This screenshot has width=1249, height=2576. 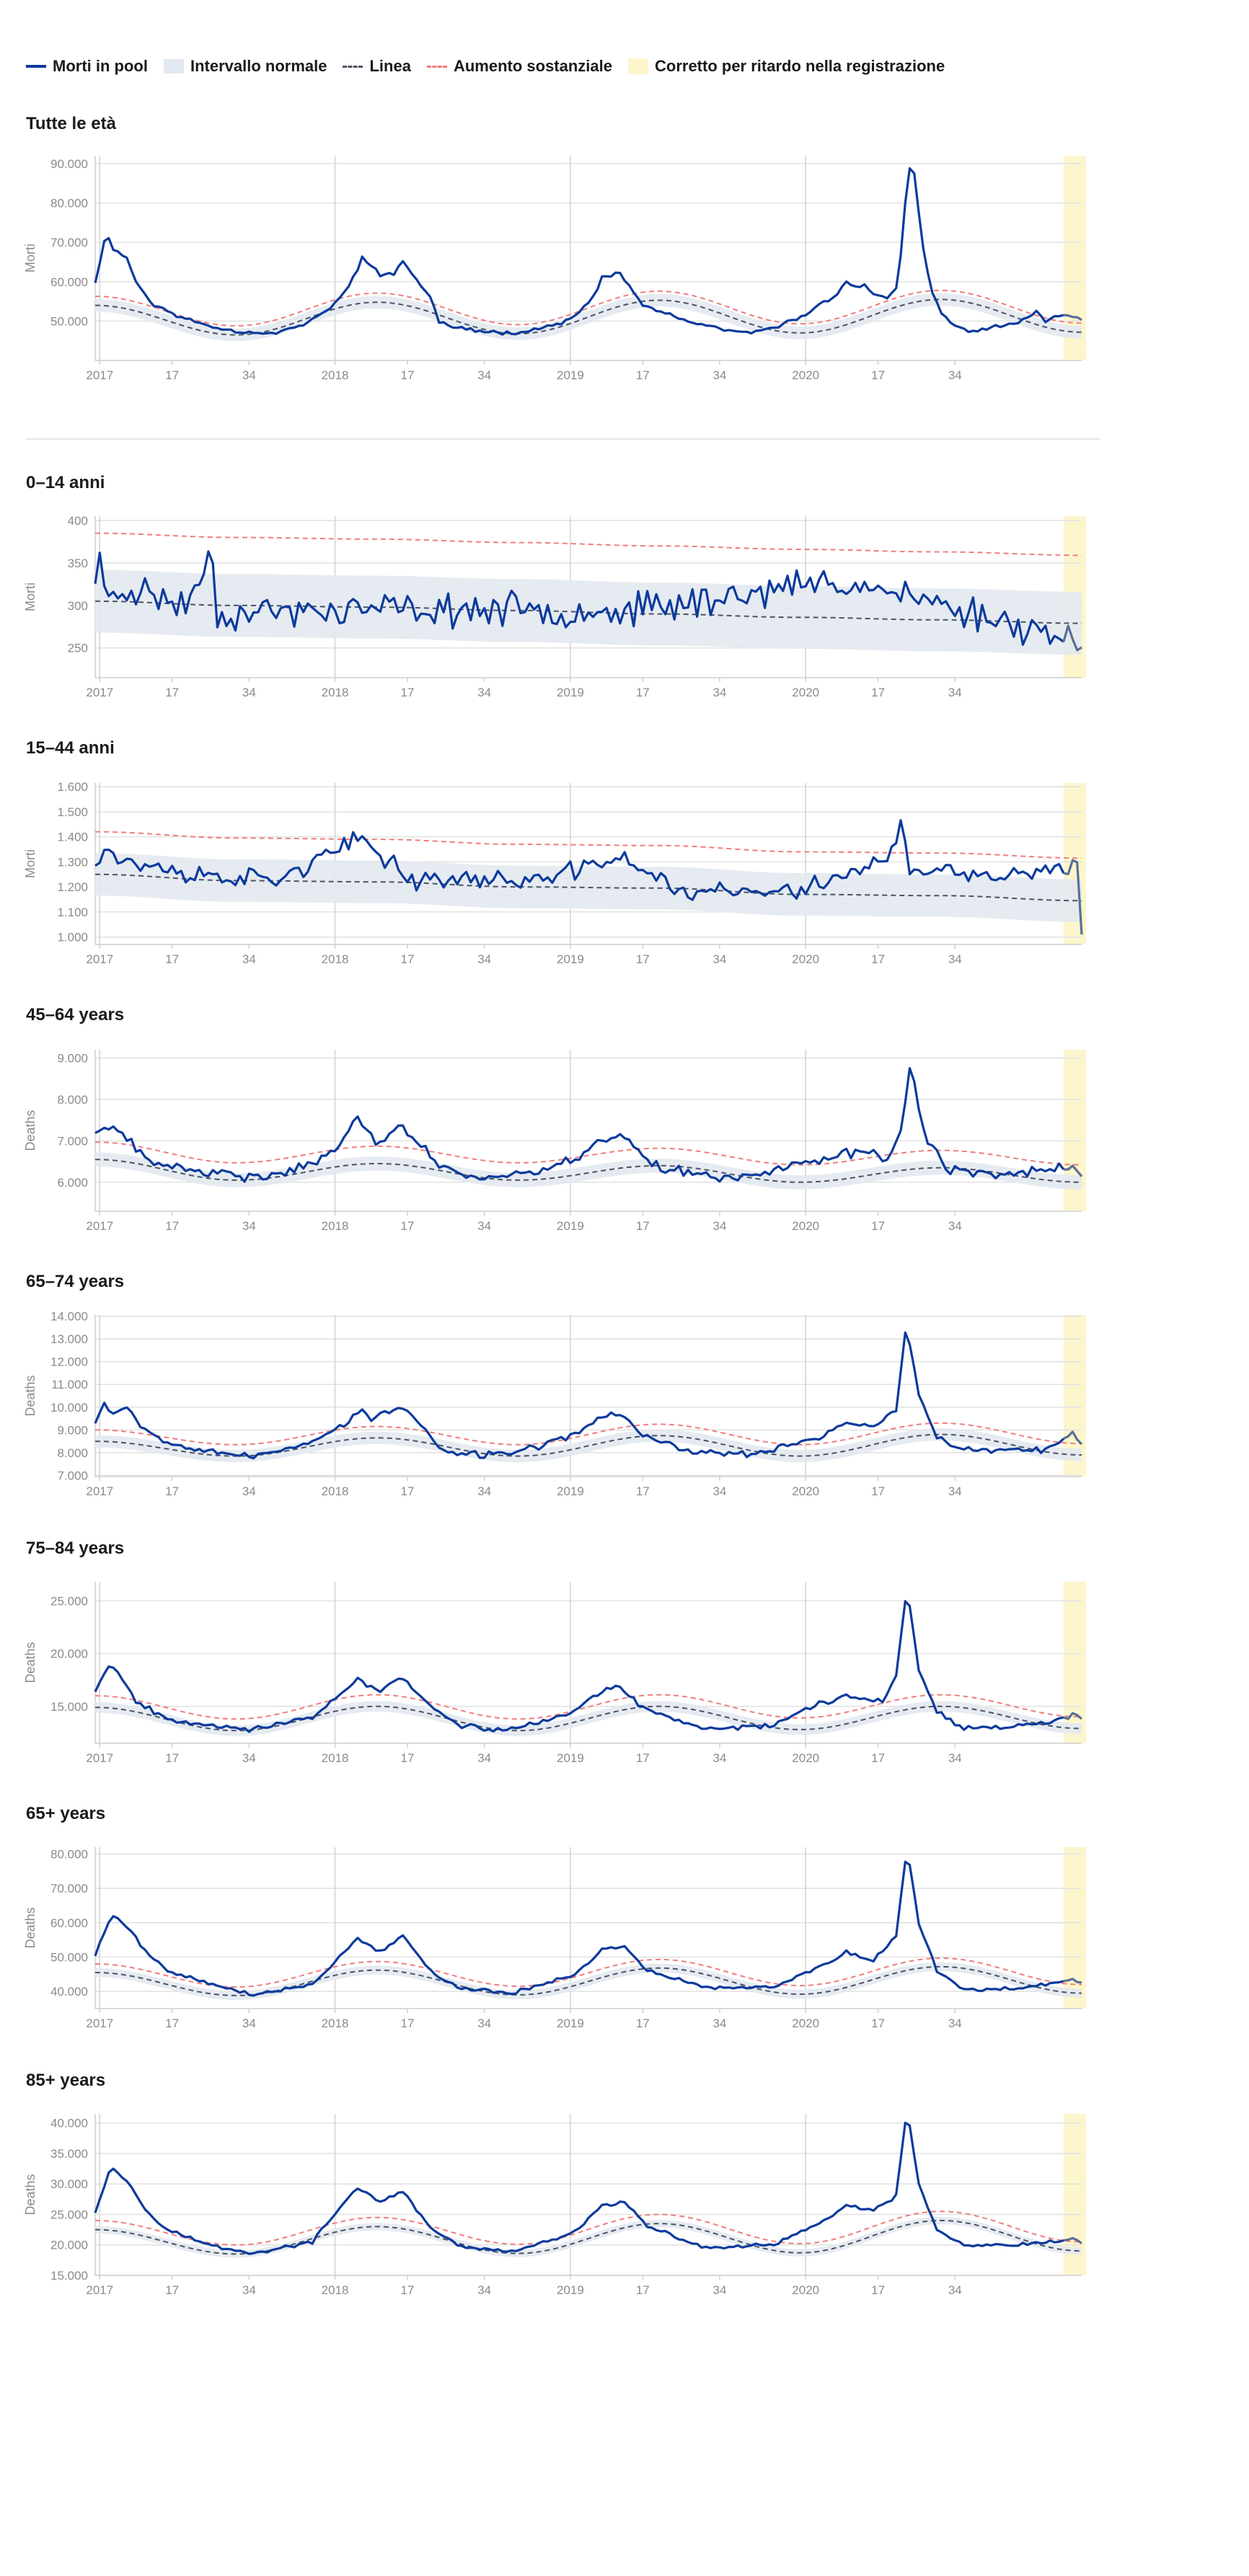 What do you see at coordinates (72, 887) in the screenshot?
I see `y-tick-label: 1.200` at bounding box center [72, 887].